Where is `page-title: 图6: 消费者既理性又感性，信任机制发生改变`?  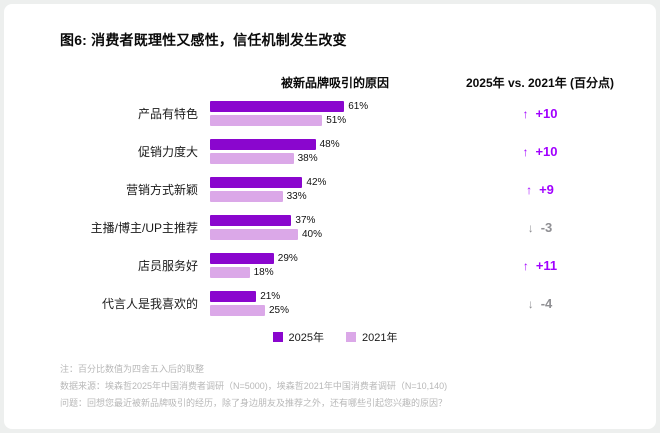 page-title: 图6: 消费者既理性又感性，信任机制发生改变 is located at coordinates (203, 40).